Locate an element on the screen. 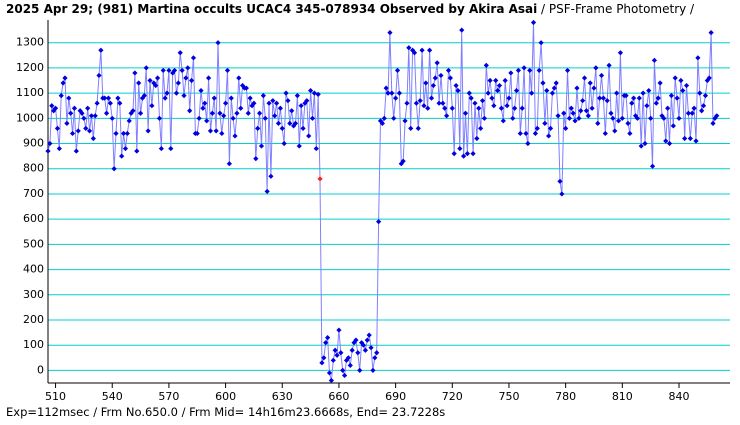  x-tick-label: 600 is located at coordinates (225, 396).